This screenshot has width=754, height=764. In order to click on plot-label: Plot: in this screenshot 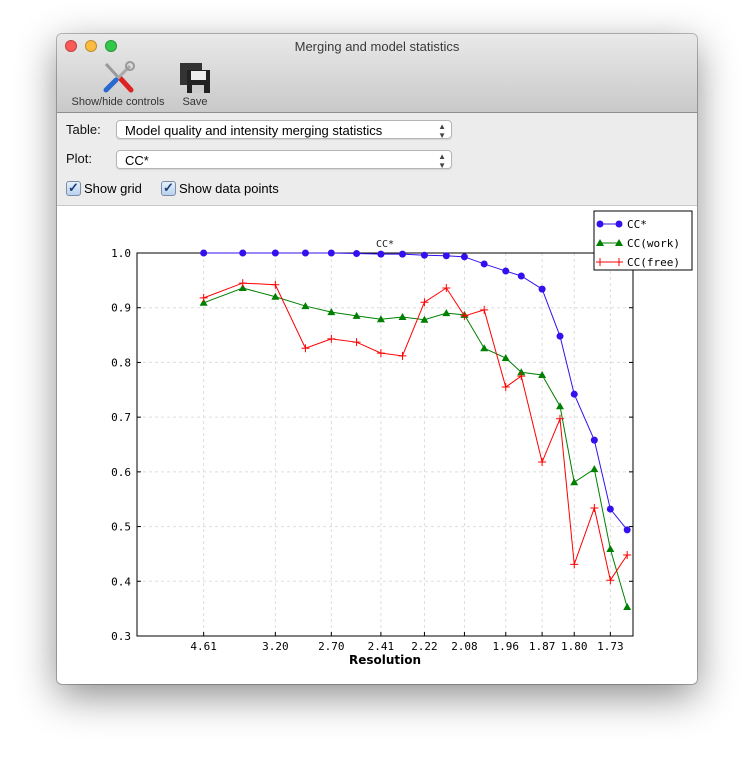, I will do `click(79, 158)`.